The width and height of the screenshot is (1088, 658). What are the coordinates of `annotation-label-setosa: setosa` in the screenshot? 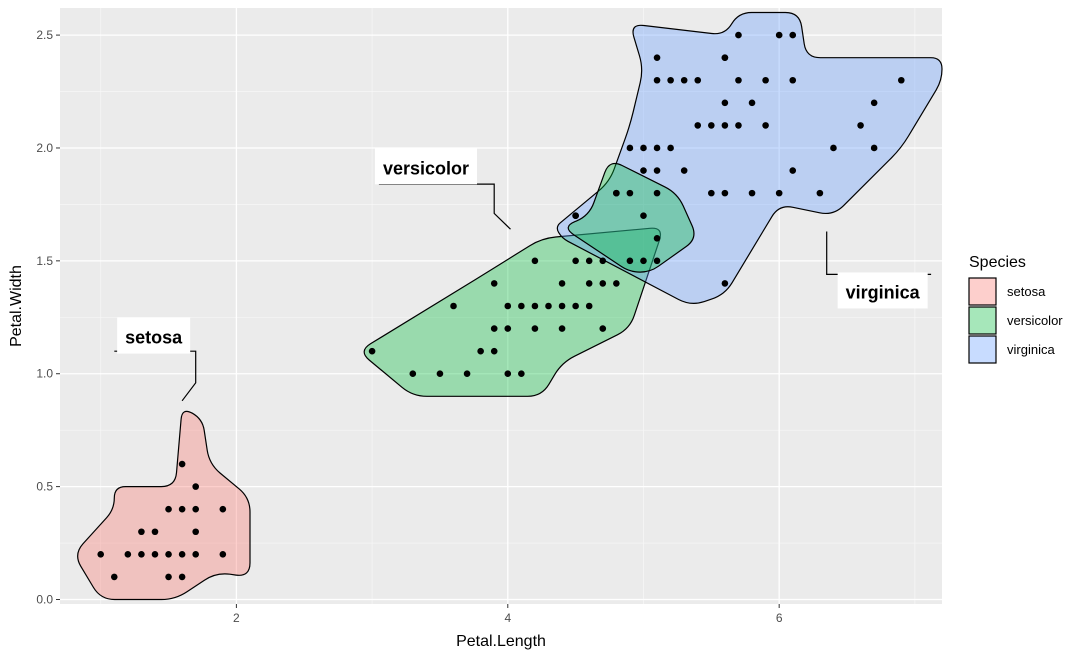 It's located at (154, 335).